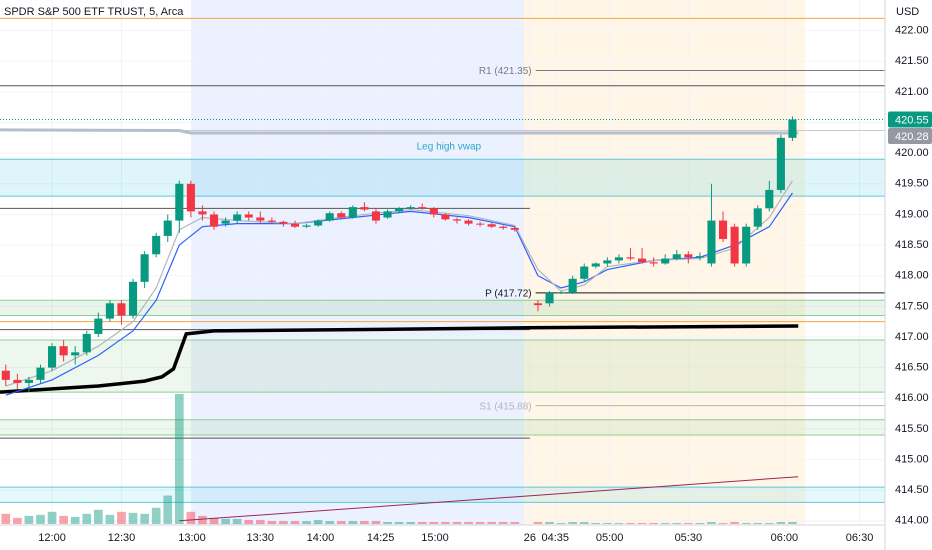  I want to click on x-tick-label: 06:30, so click(860, 538).